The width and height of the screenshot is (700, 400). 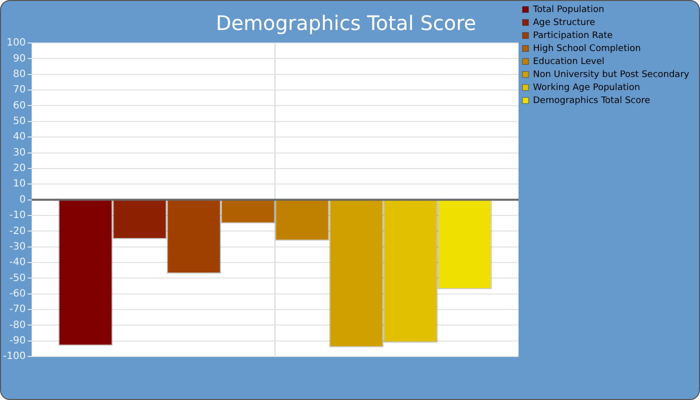 I want to click on legend-label: Participation Rate, so click(x=573, y=35).